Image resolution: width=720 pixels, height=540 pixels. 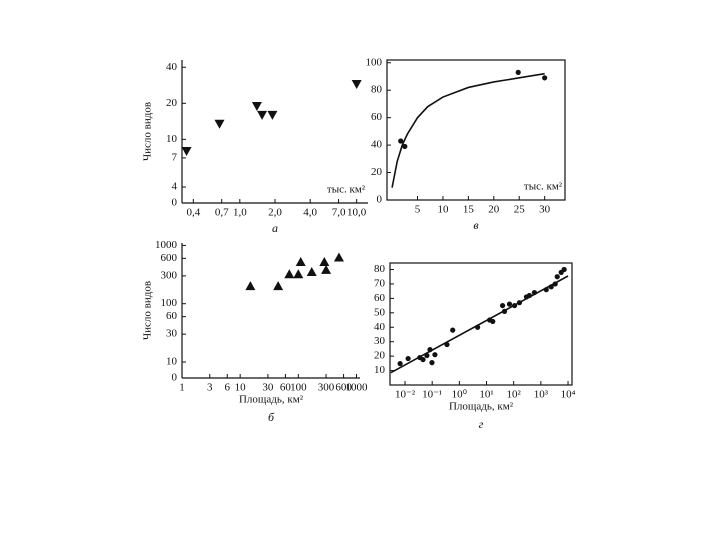 I want to click on x-tick-label: 300, so click(x=326, y=388).